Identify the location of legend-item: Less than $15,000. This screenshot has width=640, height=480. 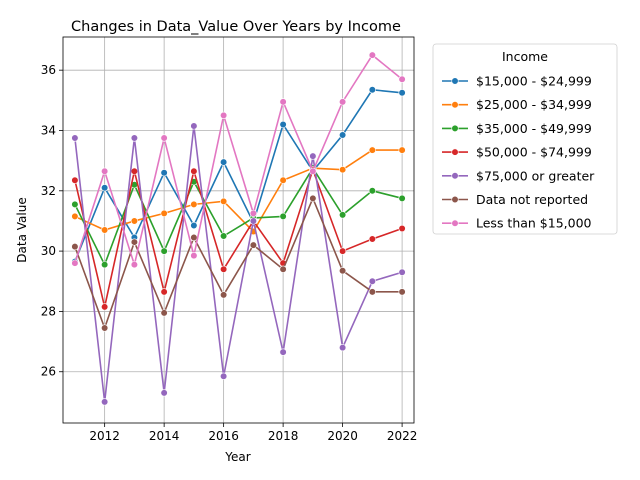
(517, 223).